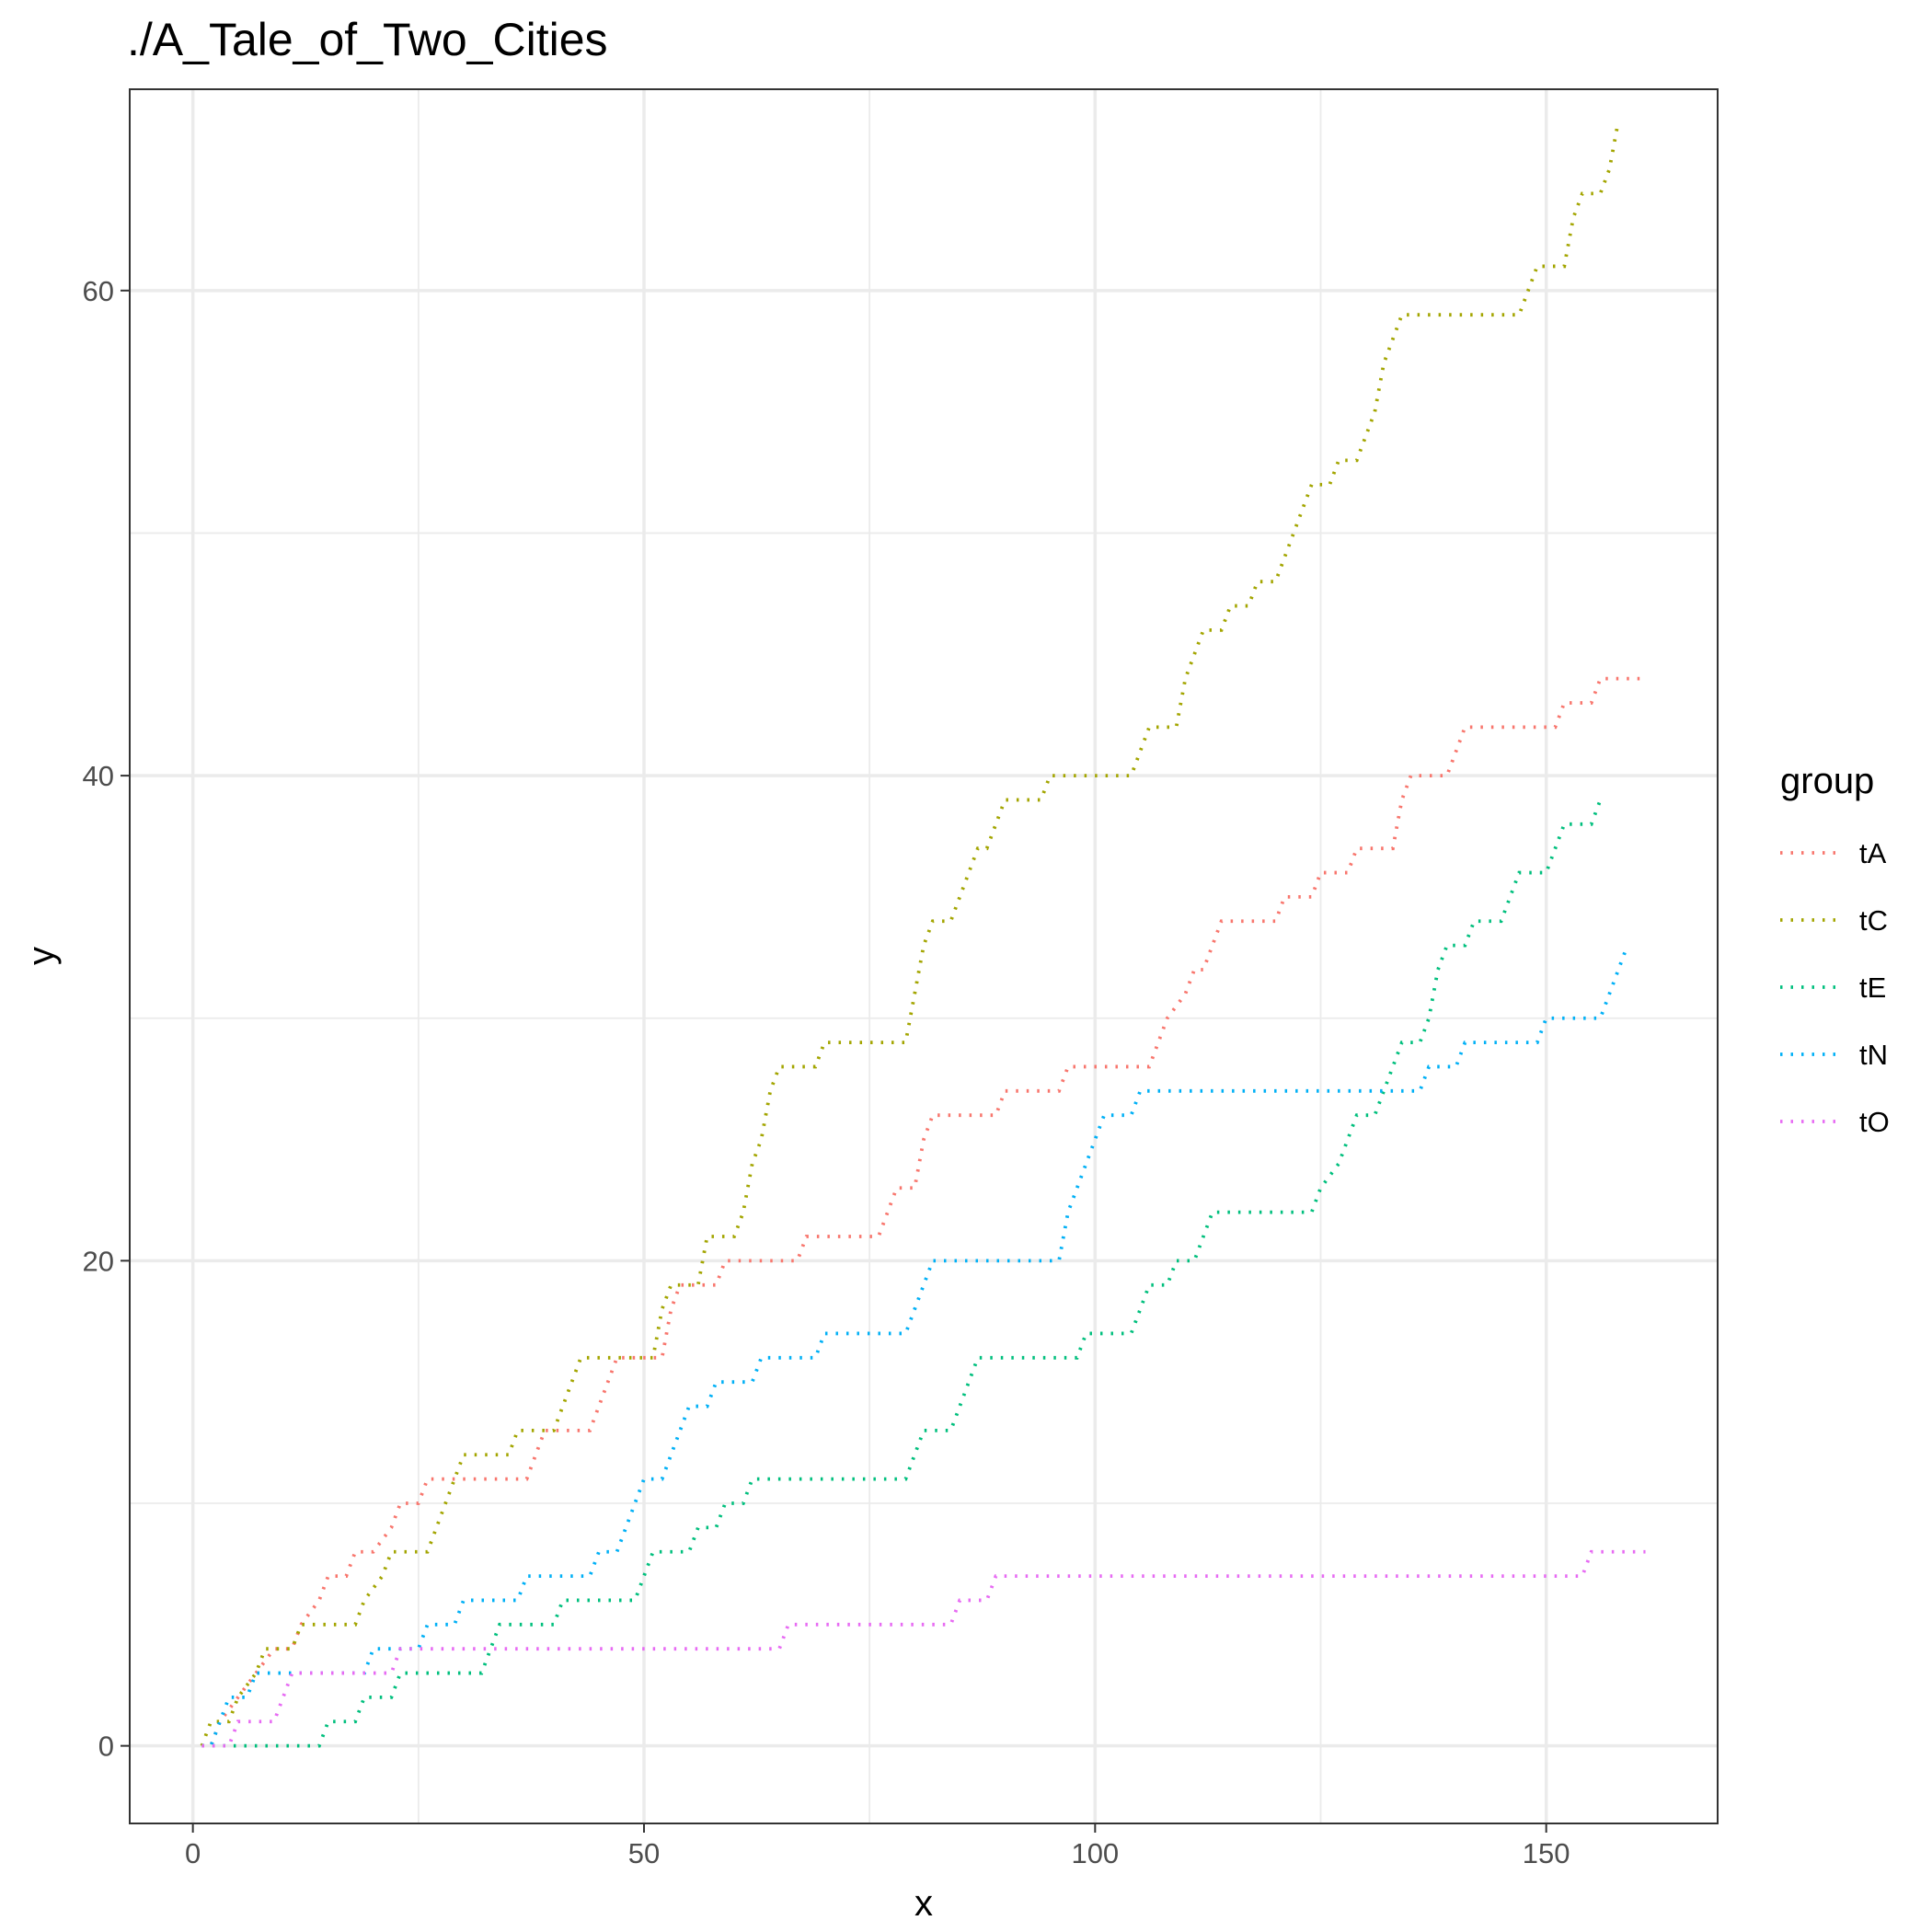  I want to click on y-tick-label: 0, so click(106, 1747).